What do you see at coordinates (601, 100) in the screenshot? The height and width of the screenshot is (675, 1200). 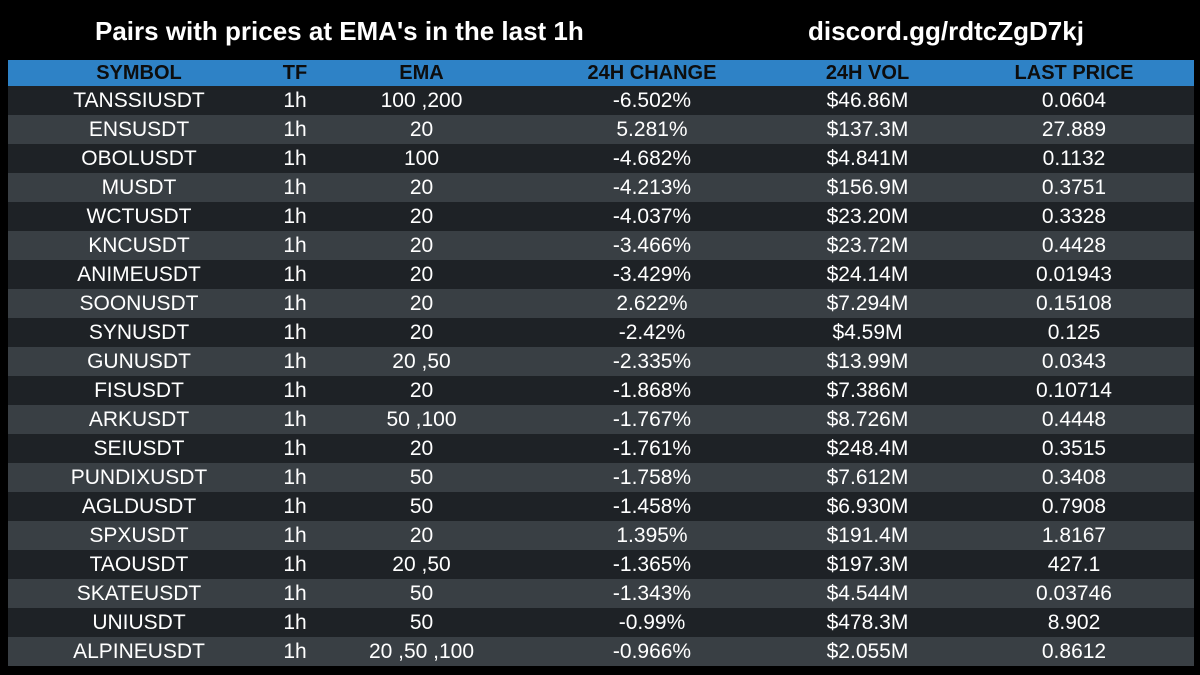 I see `table-row: TANSSIUSDT 1h 100 ,200 -6.502% $46.86M 0.0604` at bounding box center [601, 100].